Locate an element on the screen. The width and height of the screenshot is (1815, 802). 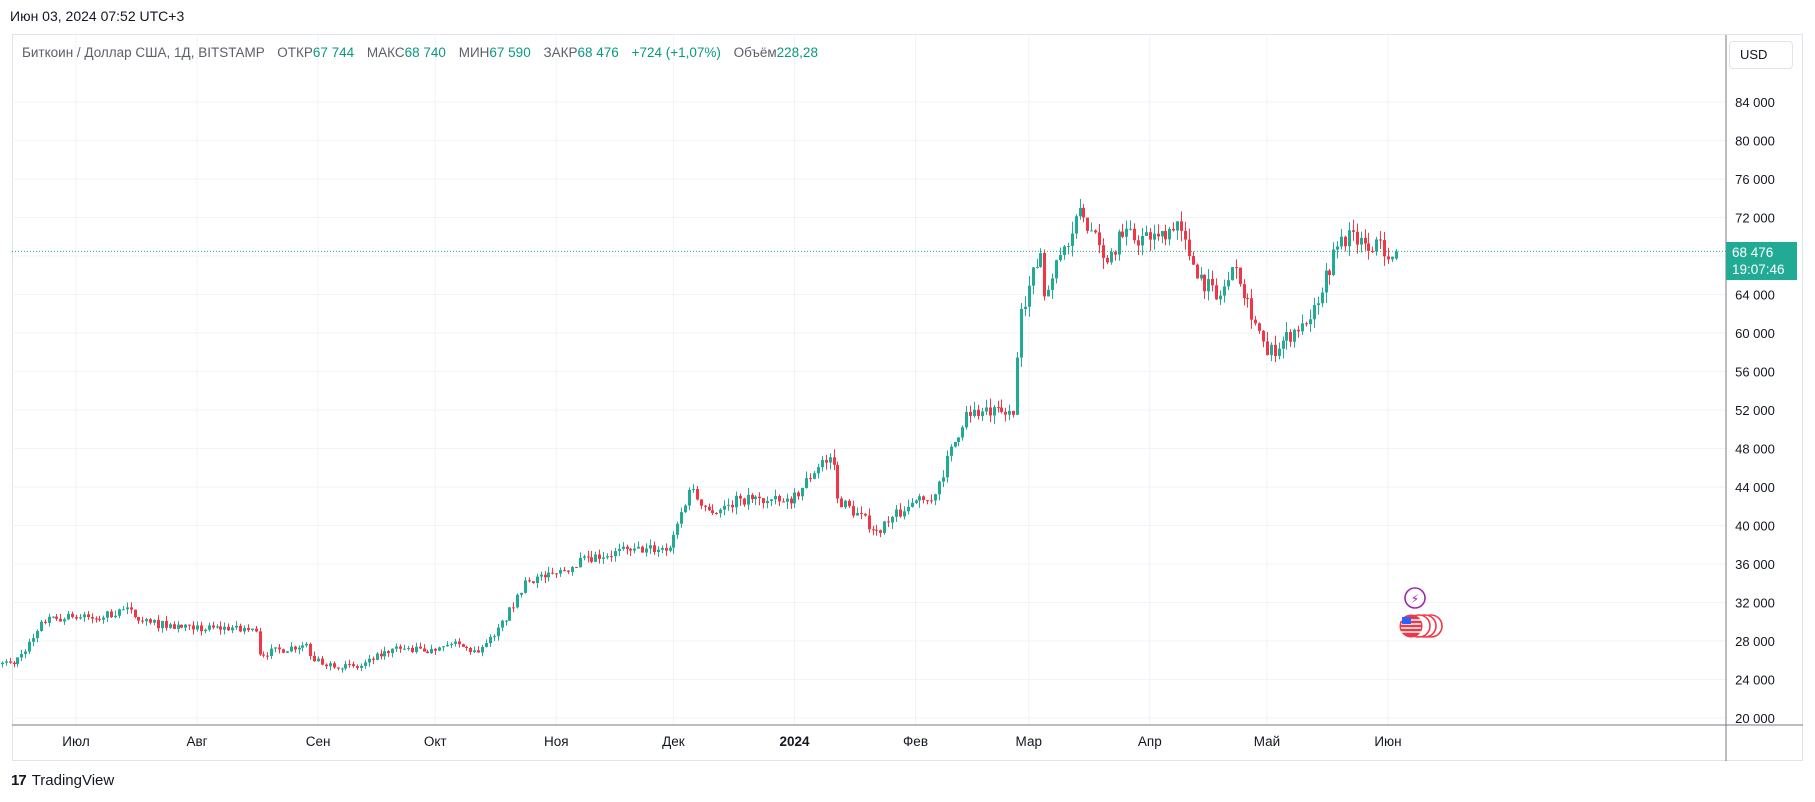
y-tick-label: 72 000 is located at coordinates (1755, 218).